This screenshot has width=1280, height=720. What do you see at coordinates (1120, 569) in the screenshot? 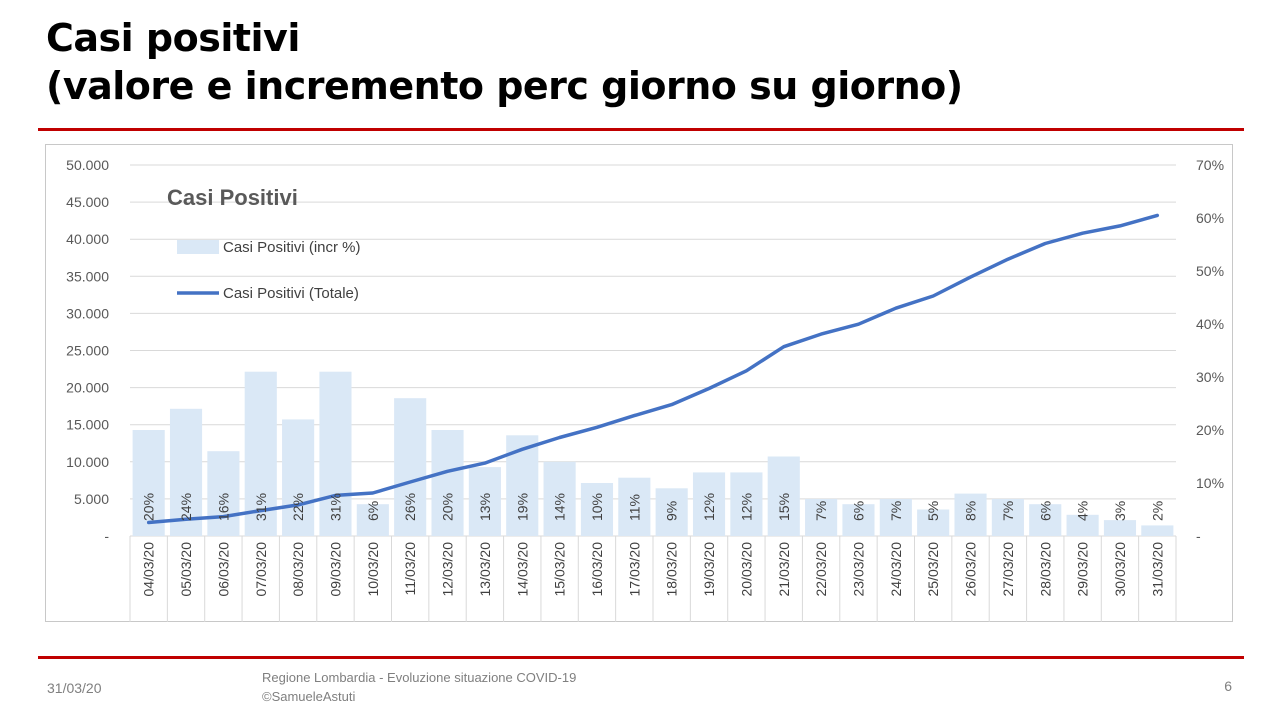
I see `x-tick-label: 30/03/20` at bounding box center [1120, 569].